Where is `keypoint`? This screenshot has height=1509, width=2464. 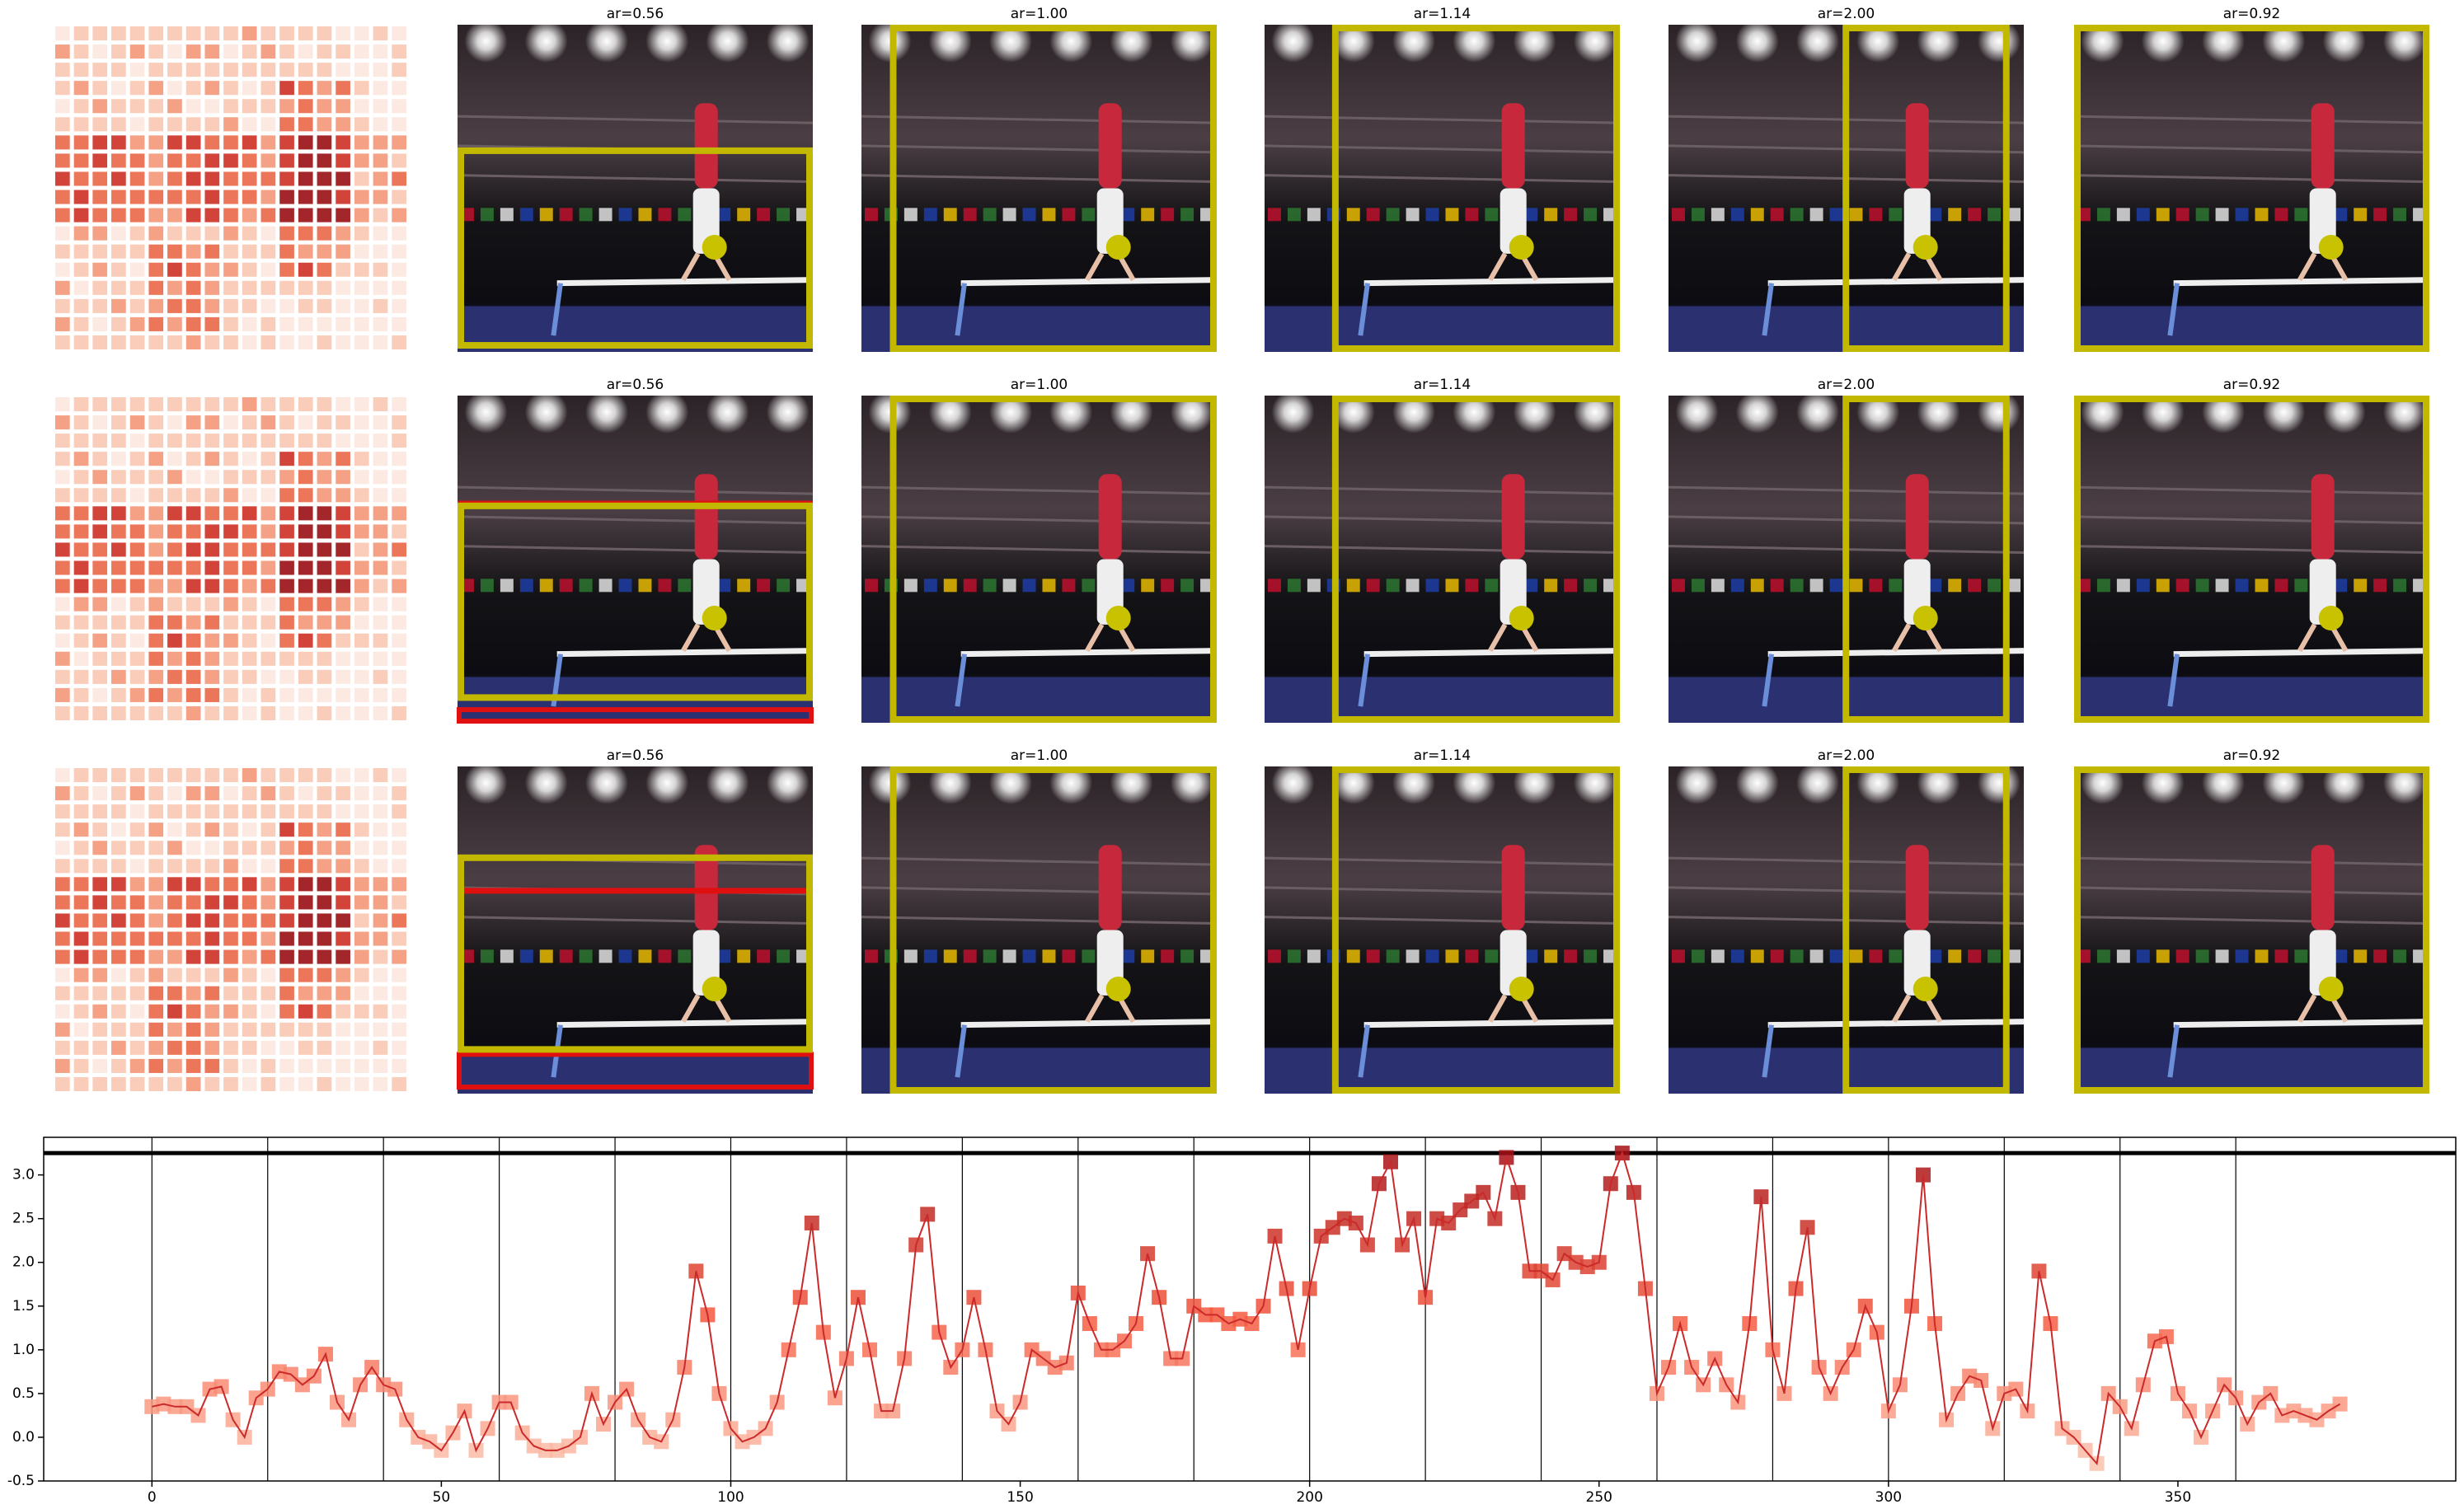
keypoint is located at coordinates (2331, 988).